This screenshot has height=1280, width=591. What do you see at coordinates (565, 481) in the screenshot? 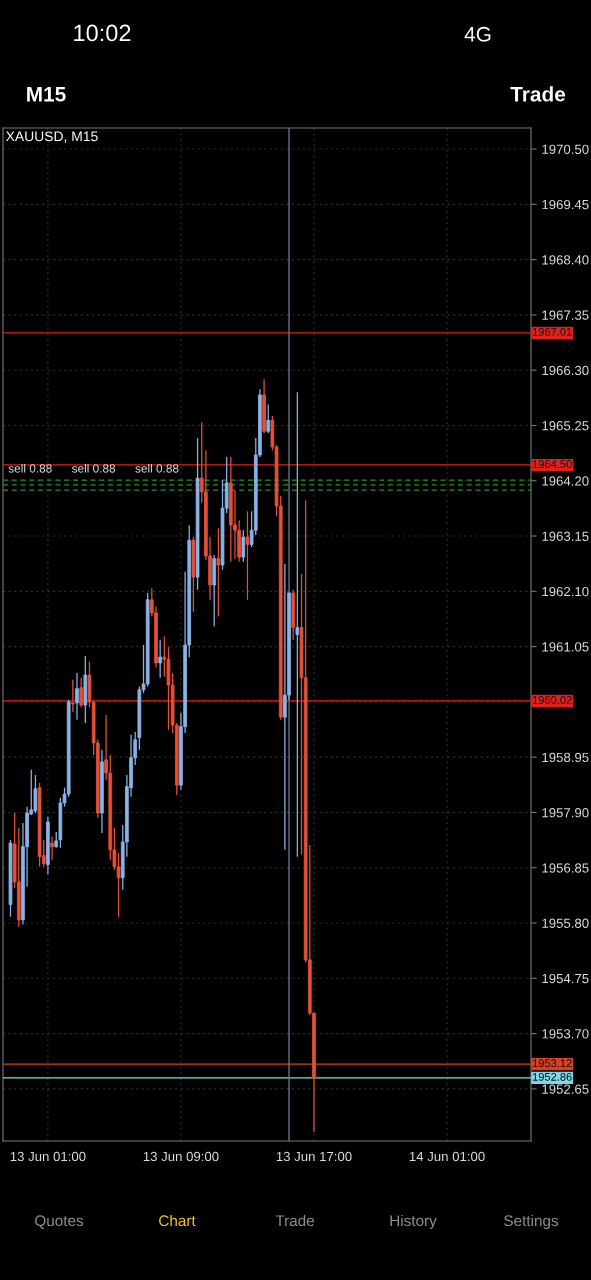
I see `y-tick-label: 1964.20` at bounding box center [565, 481].